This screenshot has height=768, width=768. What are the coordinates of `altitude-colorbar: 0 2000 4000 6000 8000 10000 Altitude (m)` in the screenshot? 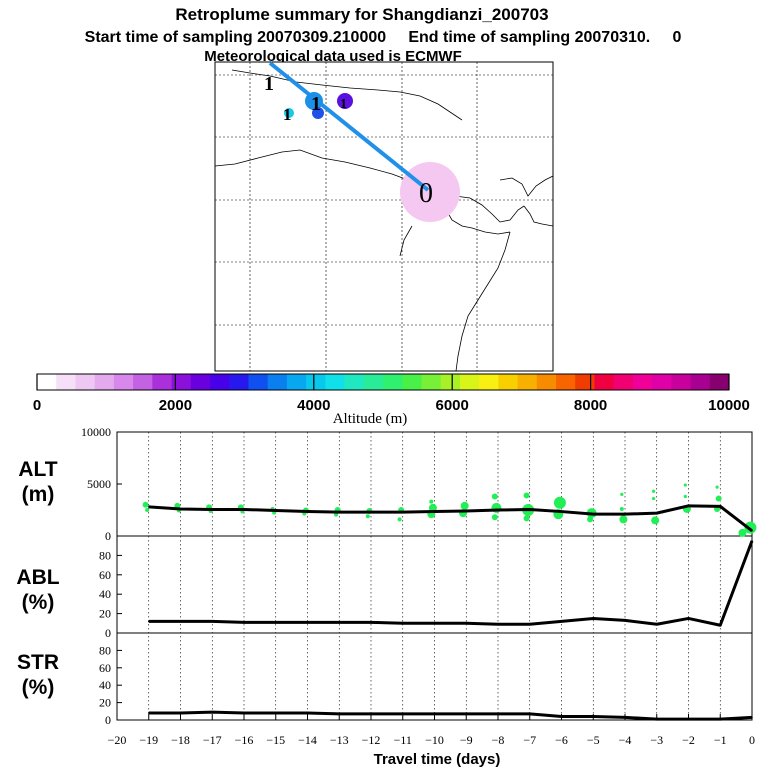 It's located at (391, 400).